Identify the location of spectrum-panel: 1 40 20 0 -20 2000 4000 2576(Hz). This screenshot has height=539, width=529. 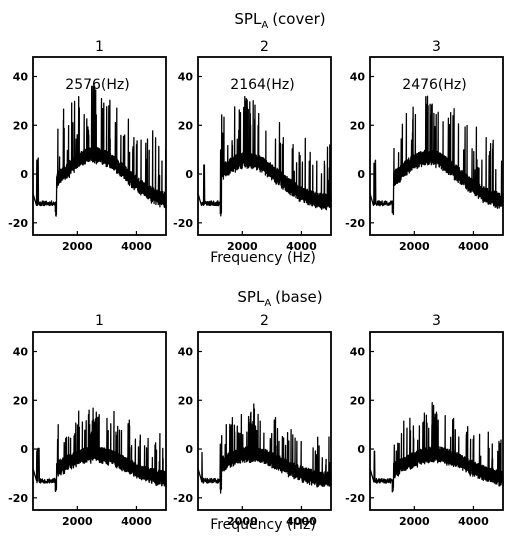
(87, 146).